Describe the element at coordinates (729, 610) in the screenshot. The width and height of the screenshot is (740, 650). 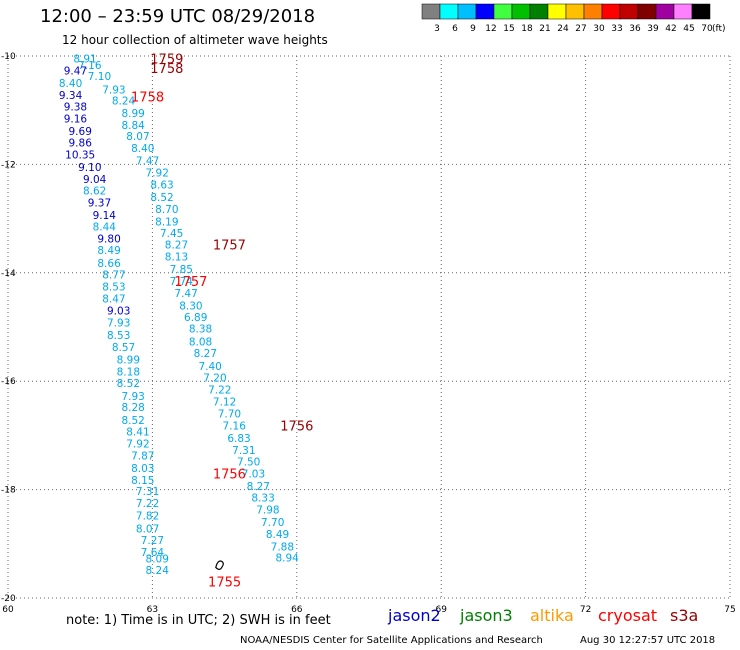
I see `x-tick-label: 75` at that location.